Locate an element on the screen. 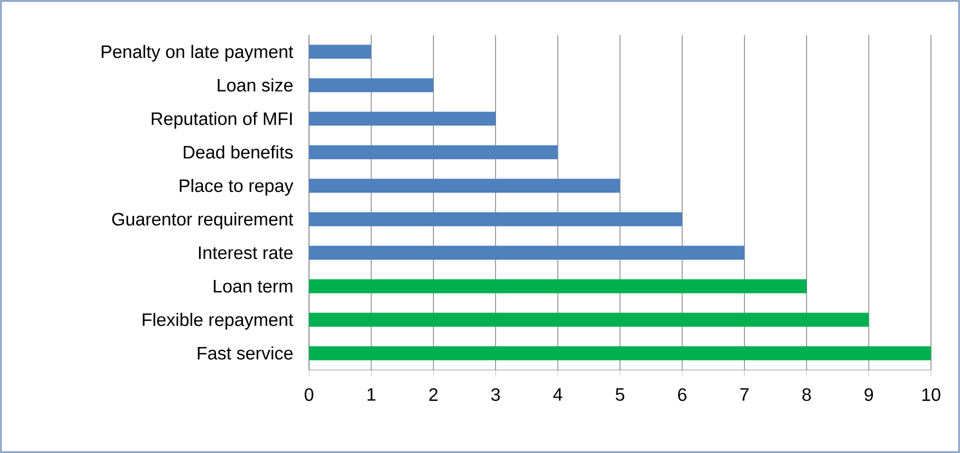  y-tick-label: Dead benefits is located at coordinates (238, 152).